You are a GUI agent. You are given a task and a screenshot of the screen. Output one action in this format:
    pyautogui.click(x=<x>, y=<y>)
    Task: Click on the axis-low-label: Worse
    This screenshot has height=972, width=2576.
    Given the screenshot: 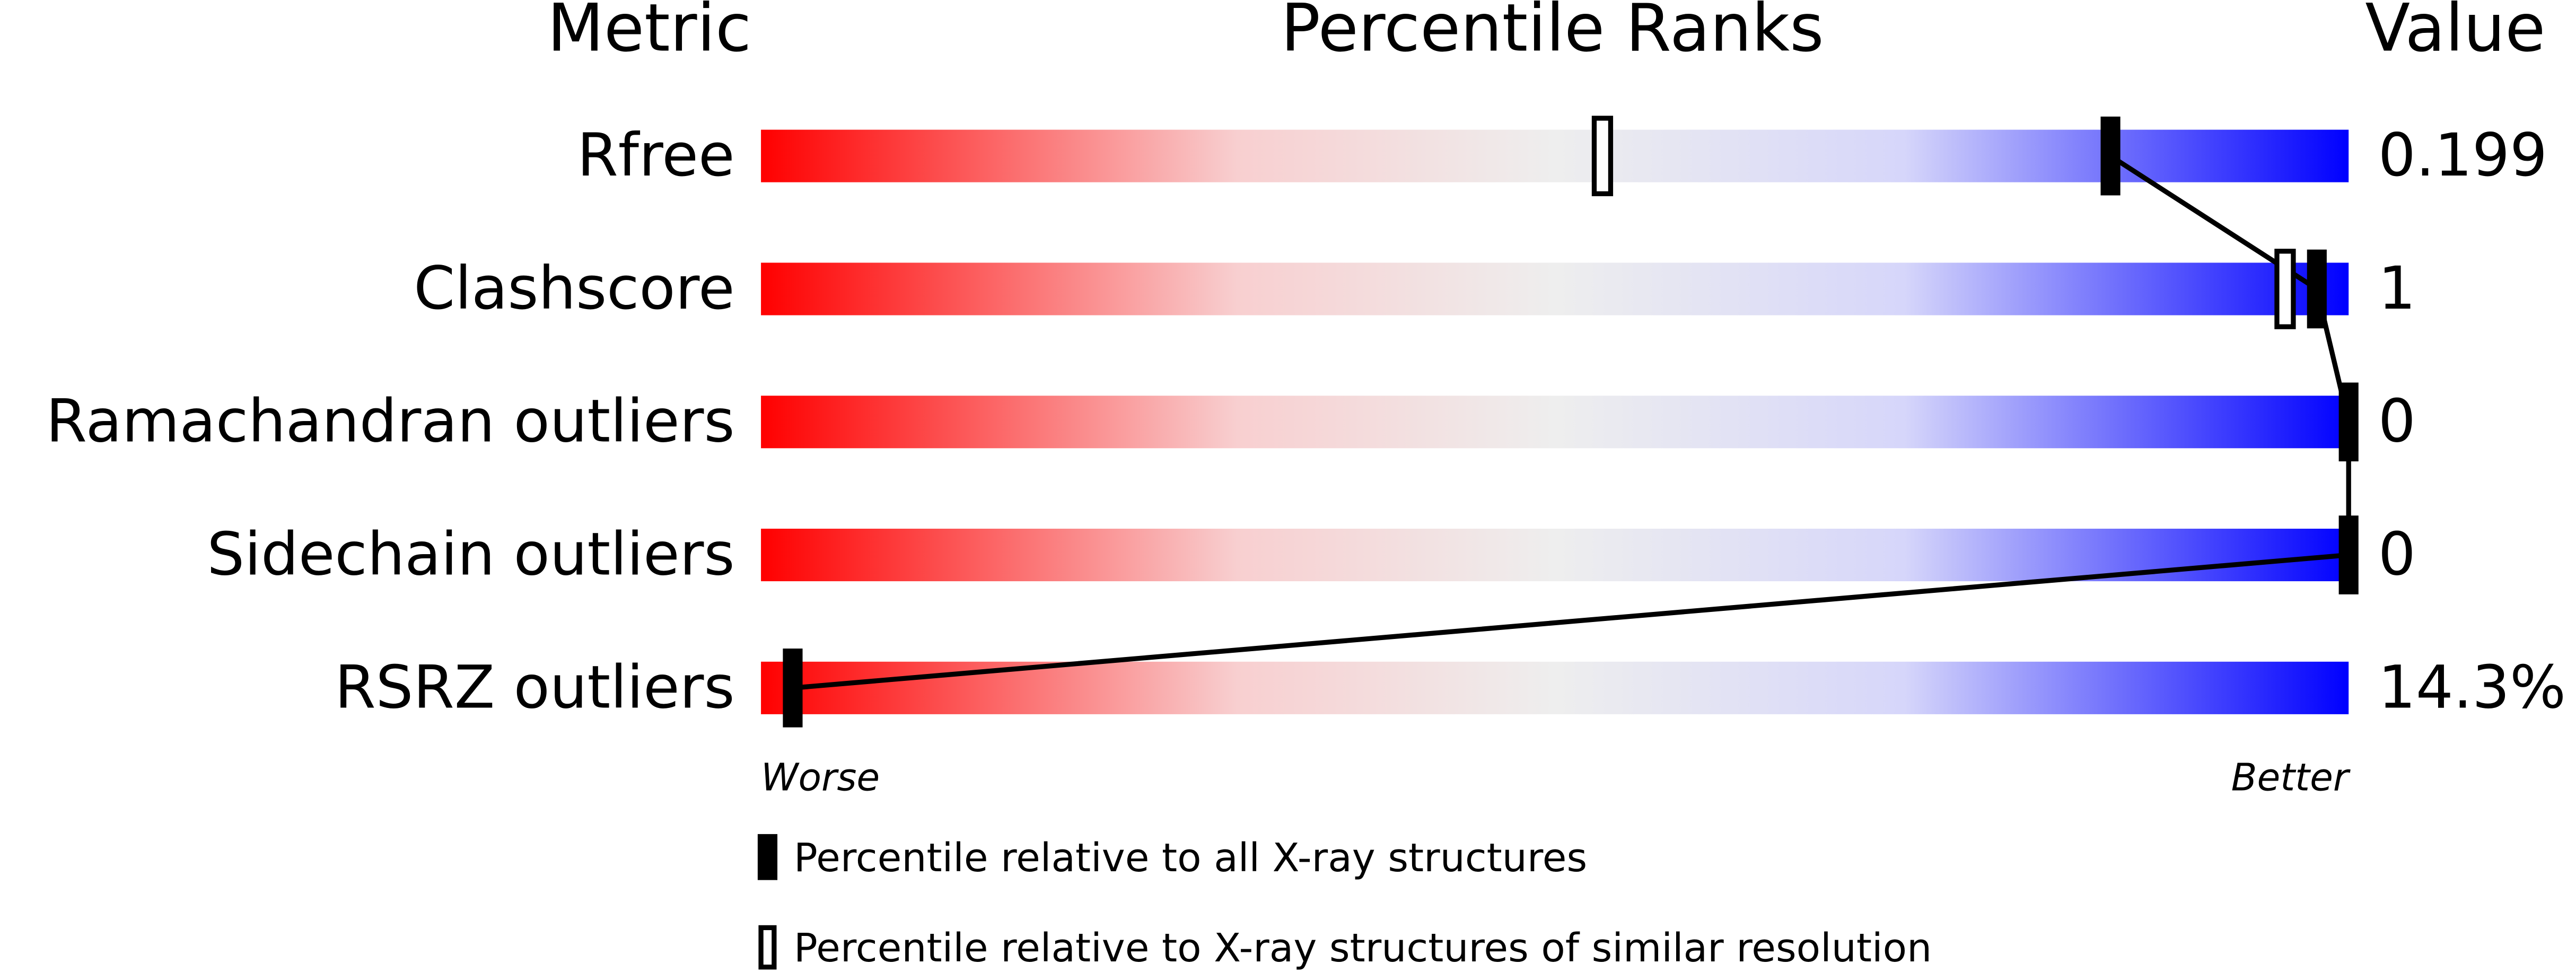 What is the action you would take?
    pyautogui.click(x=820, y=777)
    